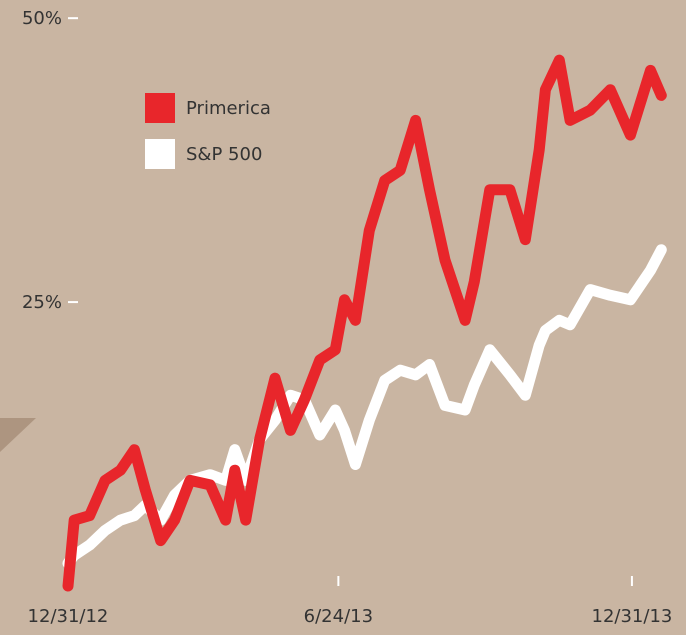  Describe the element at coordinates (338, 616) in the screenshot. I see `x-tick-label: 6/24/13` at that location.